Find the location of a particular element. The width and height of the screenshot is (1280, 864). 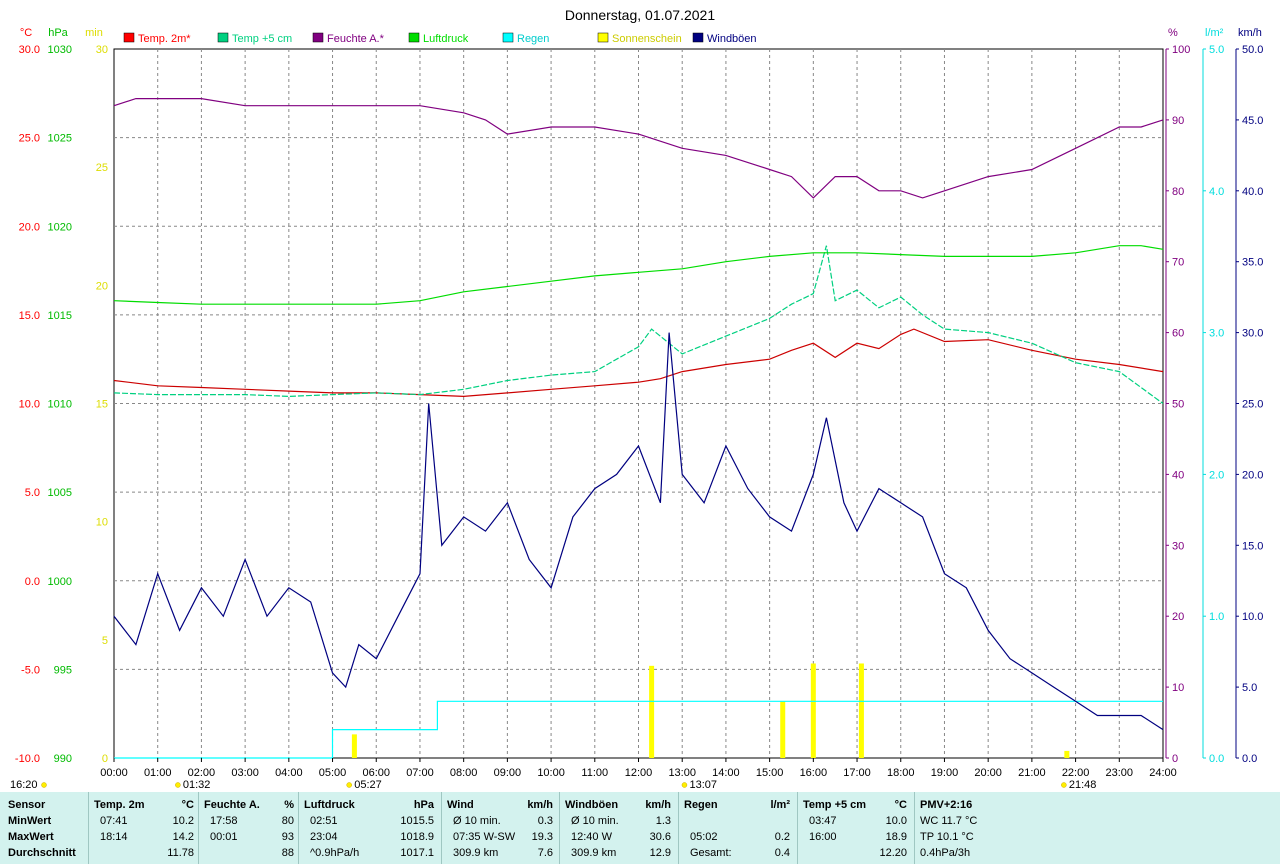

stats-value: 0.4 is located at coordinates (782, 853).